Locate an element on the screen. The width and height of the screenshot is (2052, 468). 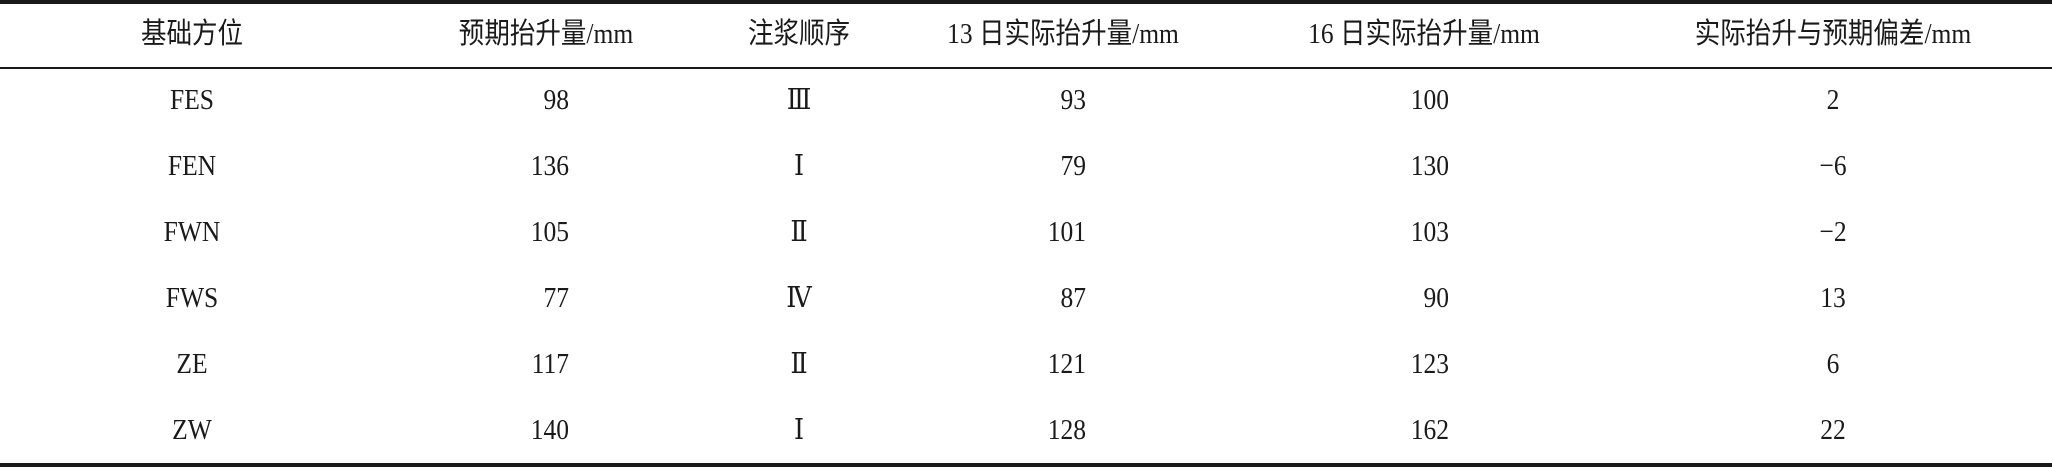
cell-deviation: 22 is located at coordinates (1833, 430).